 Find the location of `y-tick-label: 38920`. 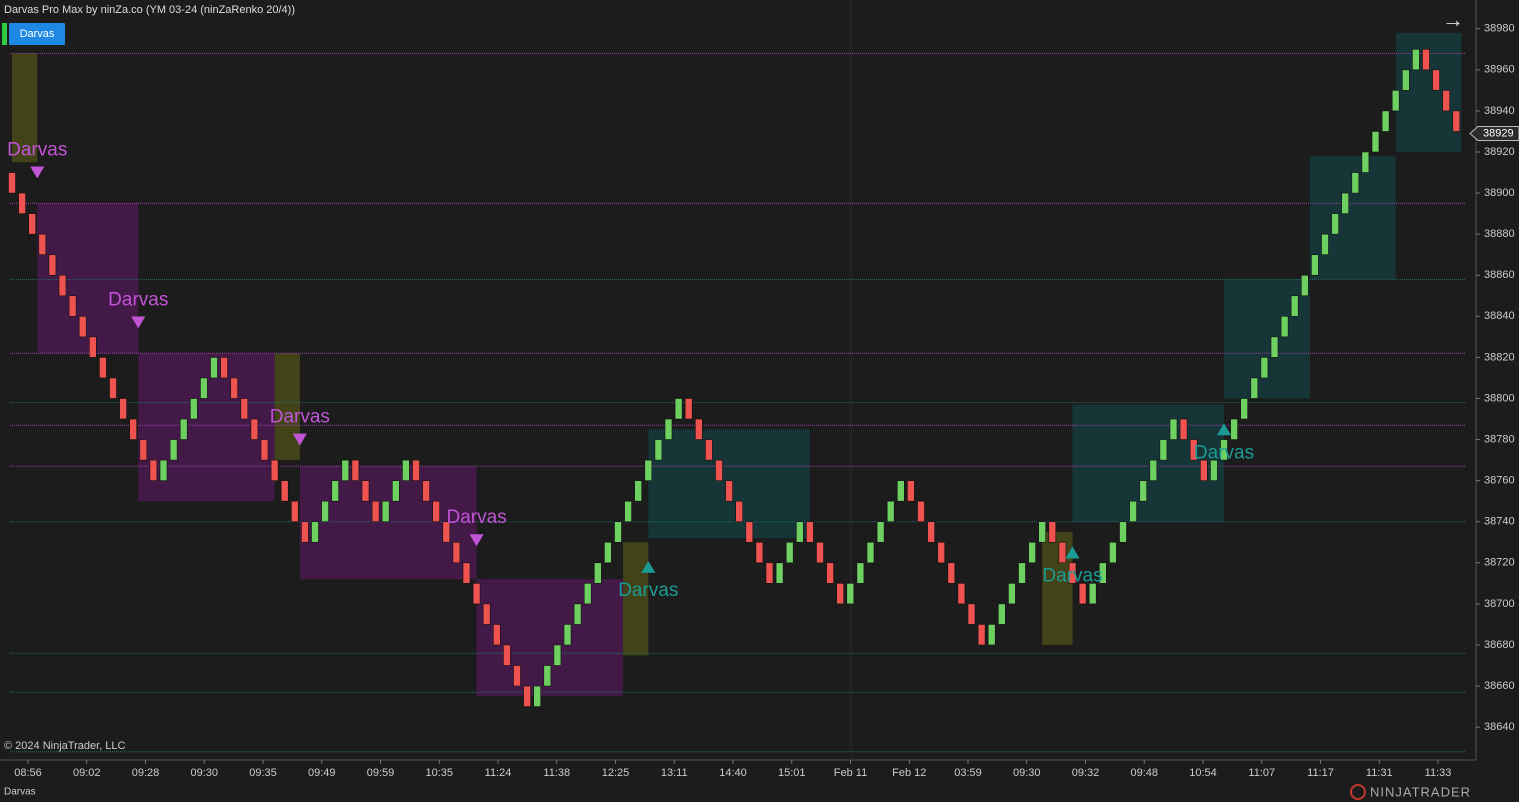

y-tick-label: 38920 is located at coordinates (1499, 152).